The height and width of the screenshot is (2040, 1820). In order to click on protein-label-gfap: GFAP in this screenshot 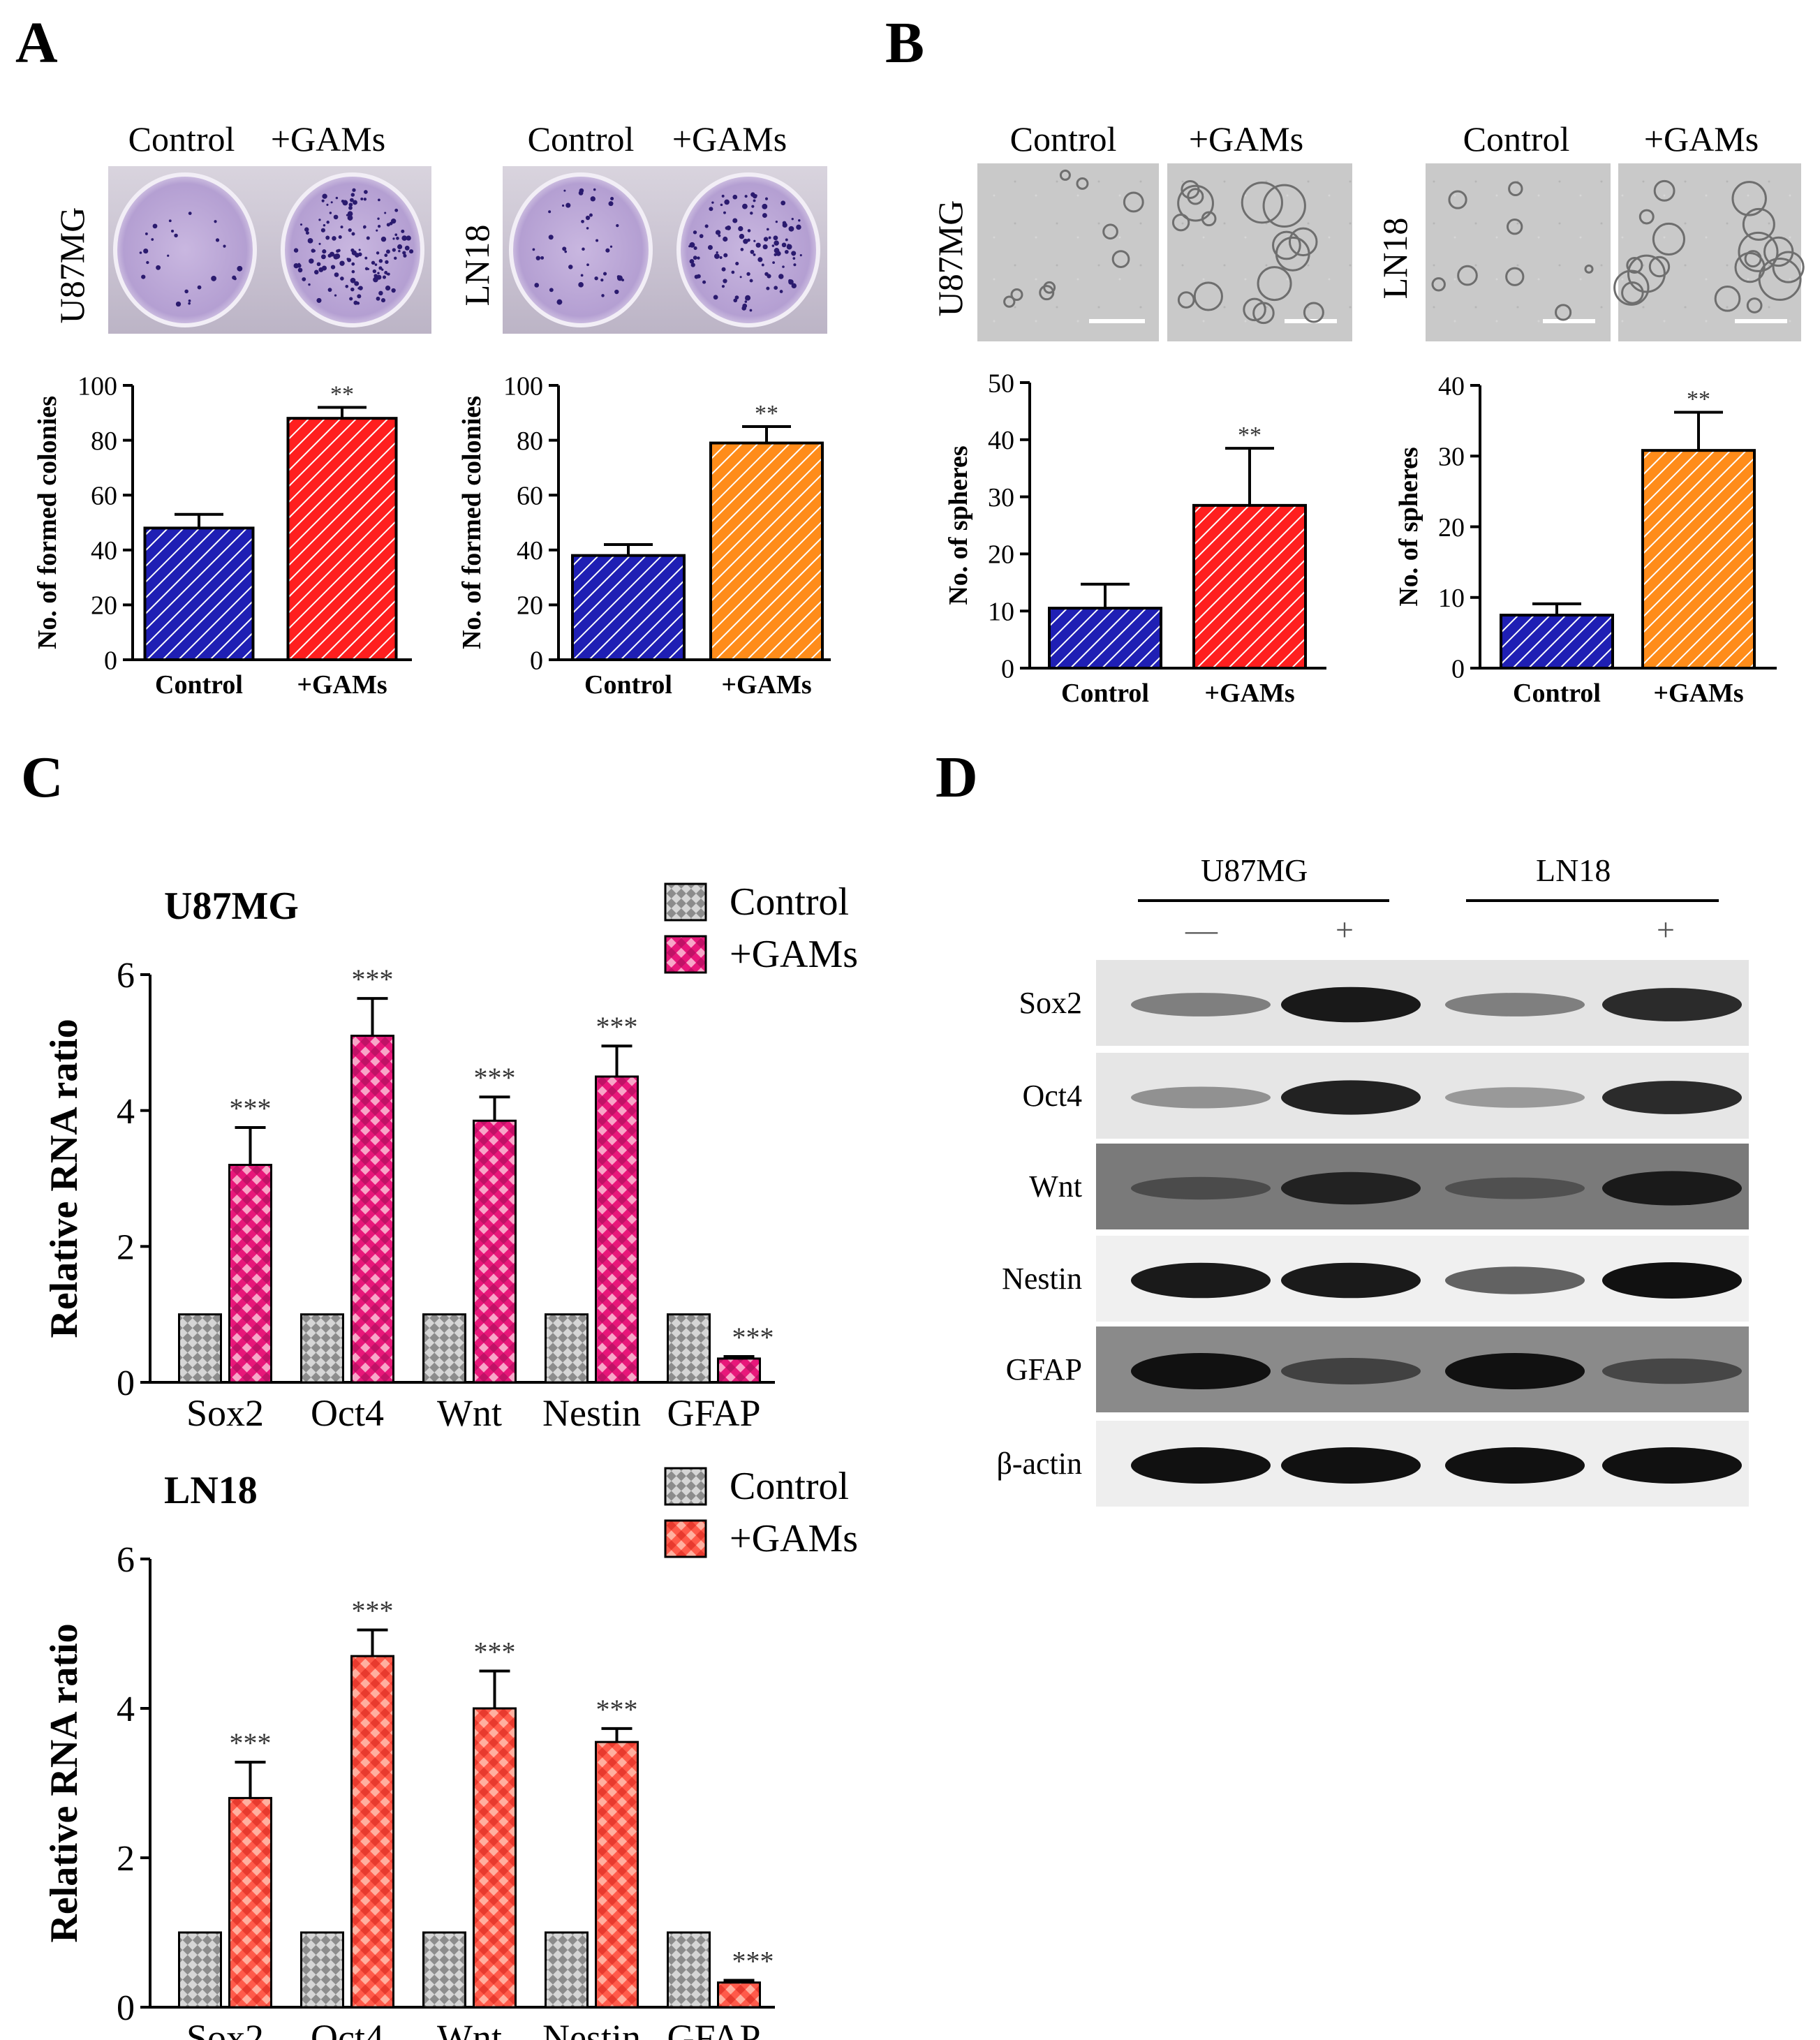, I will do `click(1043, 1369)`.